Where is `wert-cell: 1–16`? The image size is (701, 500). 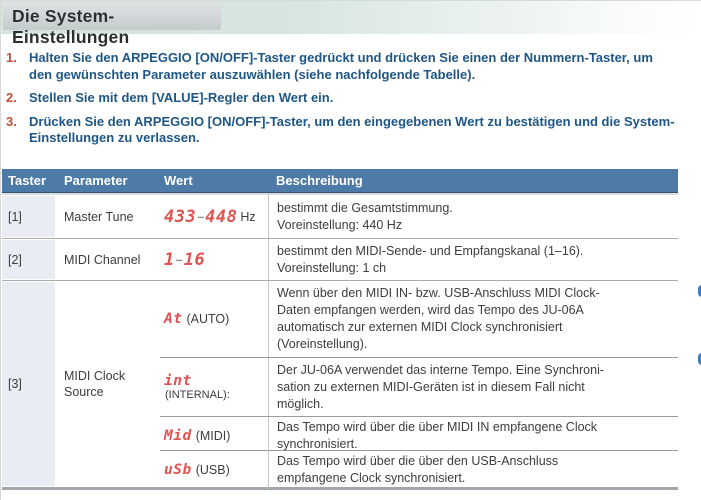 wert-cell: 1–16 is located at coordinates (214, 259).